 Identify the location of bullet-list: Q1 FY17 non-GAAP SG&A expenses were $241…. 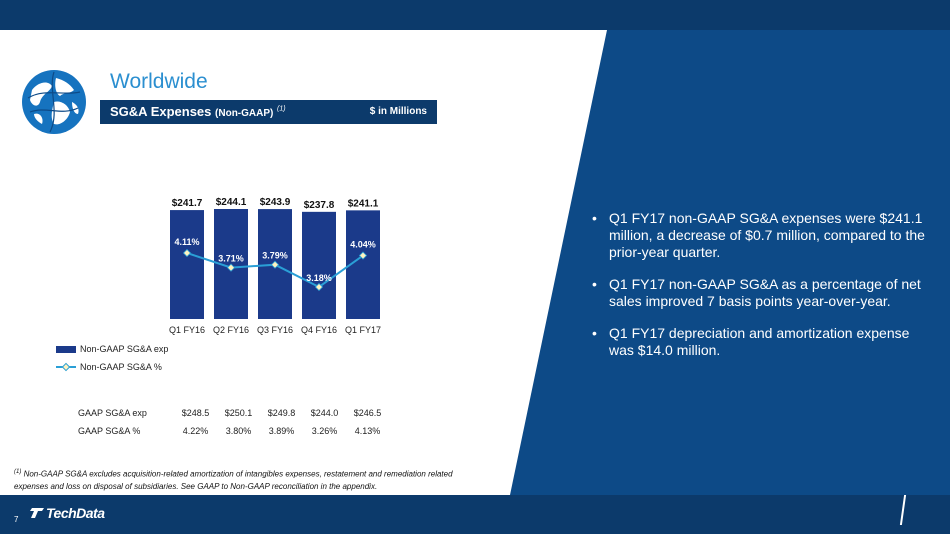
(760, 292).